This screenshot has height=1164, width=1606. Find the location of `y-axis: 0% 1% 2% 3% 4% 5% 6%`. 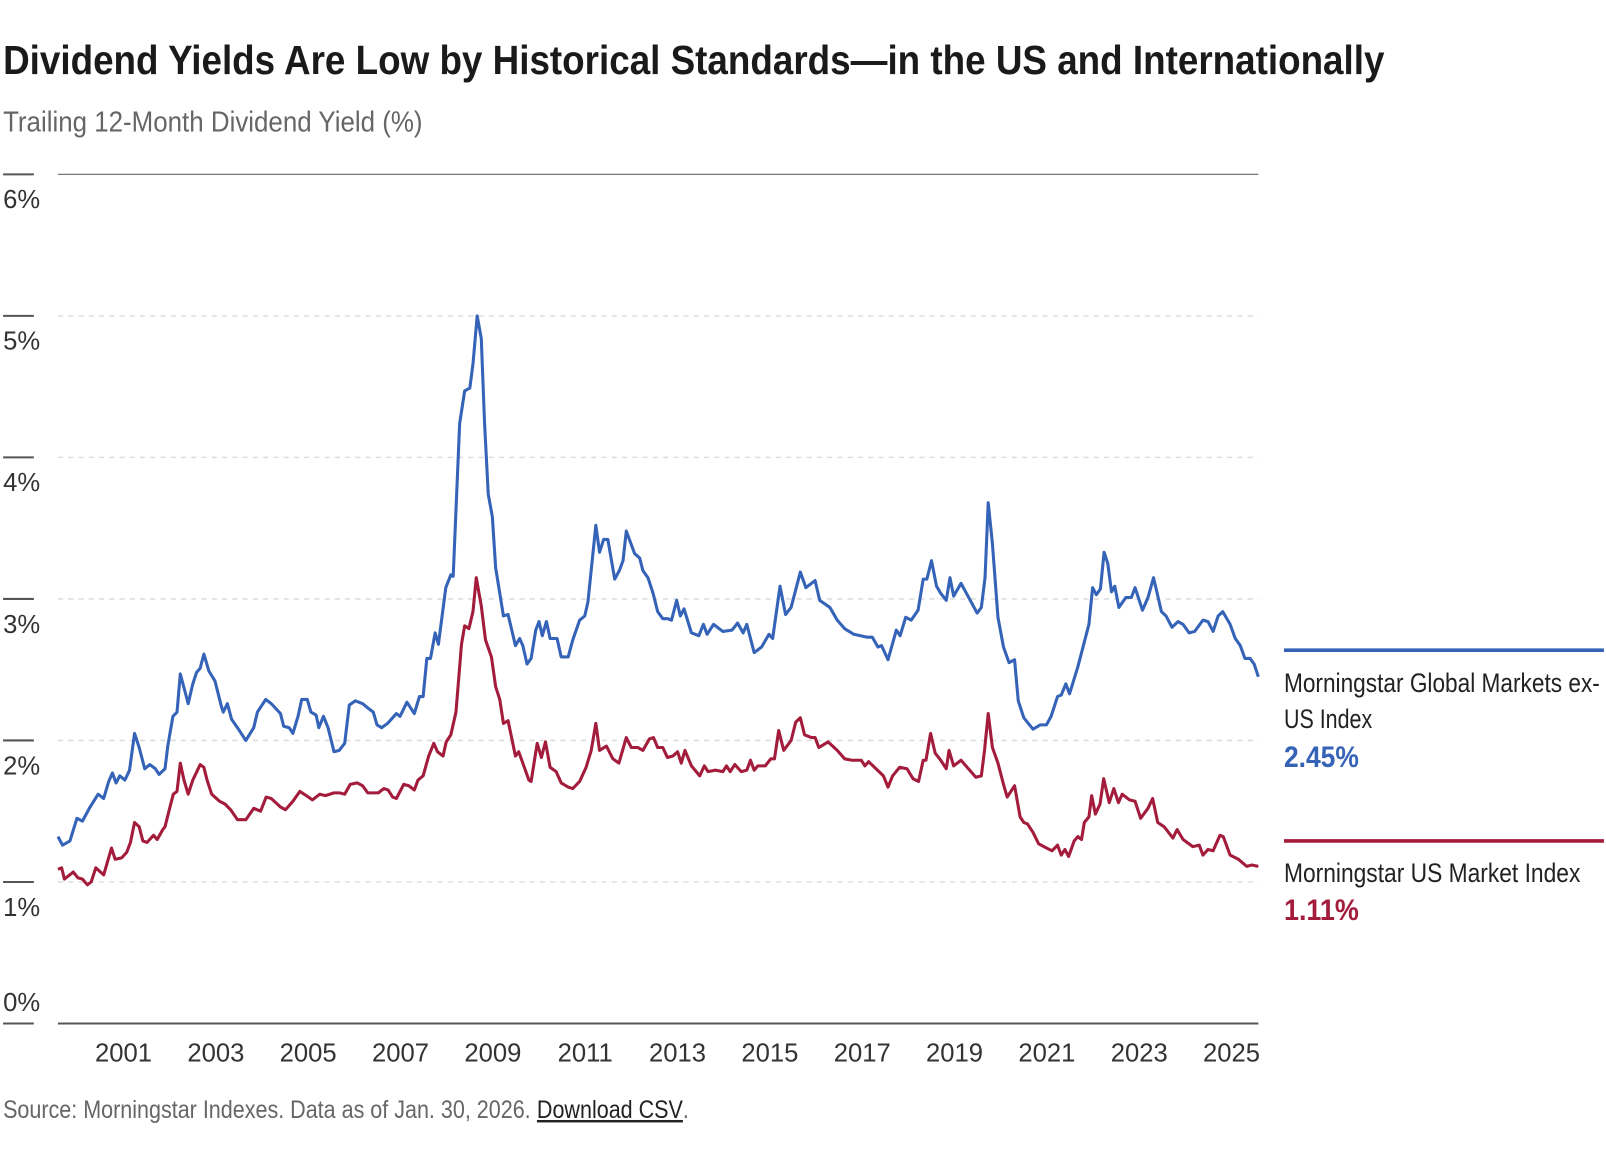

y-axis: 0% 1% 2% 3% 4% 5% 6% is located at coordinates (21, 599).